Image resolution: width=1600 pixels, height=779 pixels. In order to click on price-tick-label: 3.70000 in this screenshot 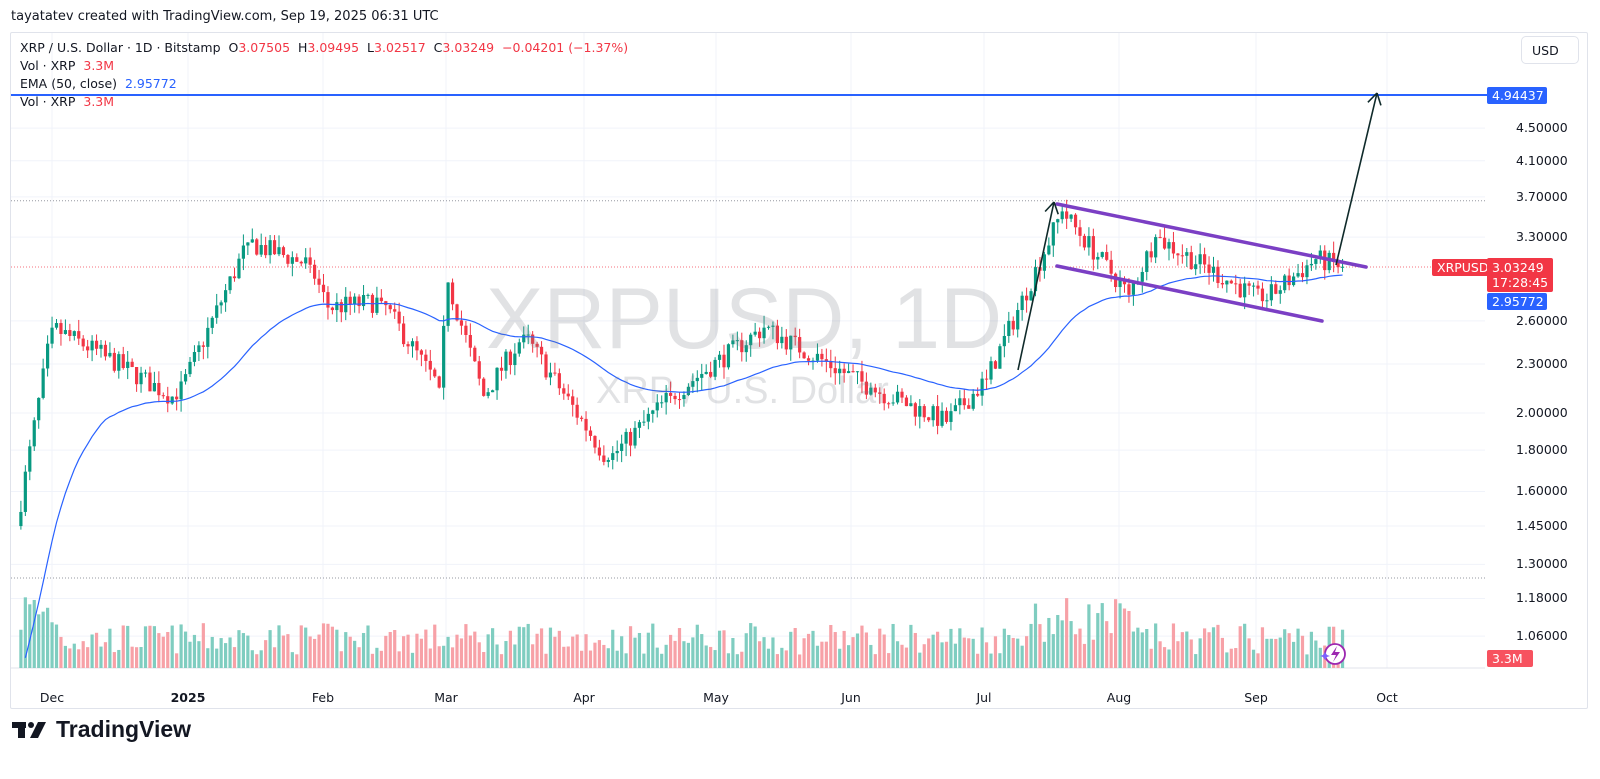, I will do `click(1542, 196)`.